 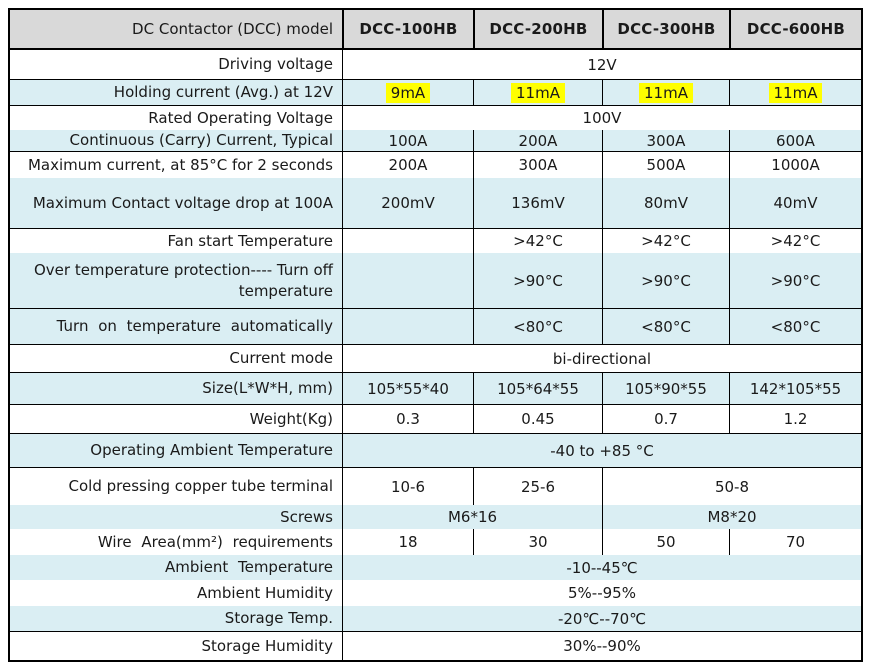 I want to click on row-value-span: 12V, so click(x=601, y=64).